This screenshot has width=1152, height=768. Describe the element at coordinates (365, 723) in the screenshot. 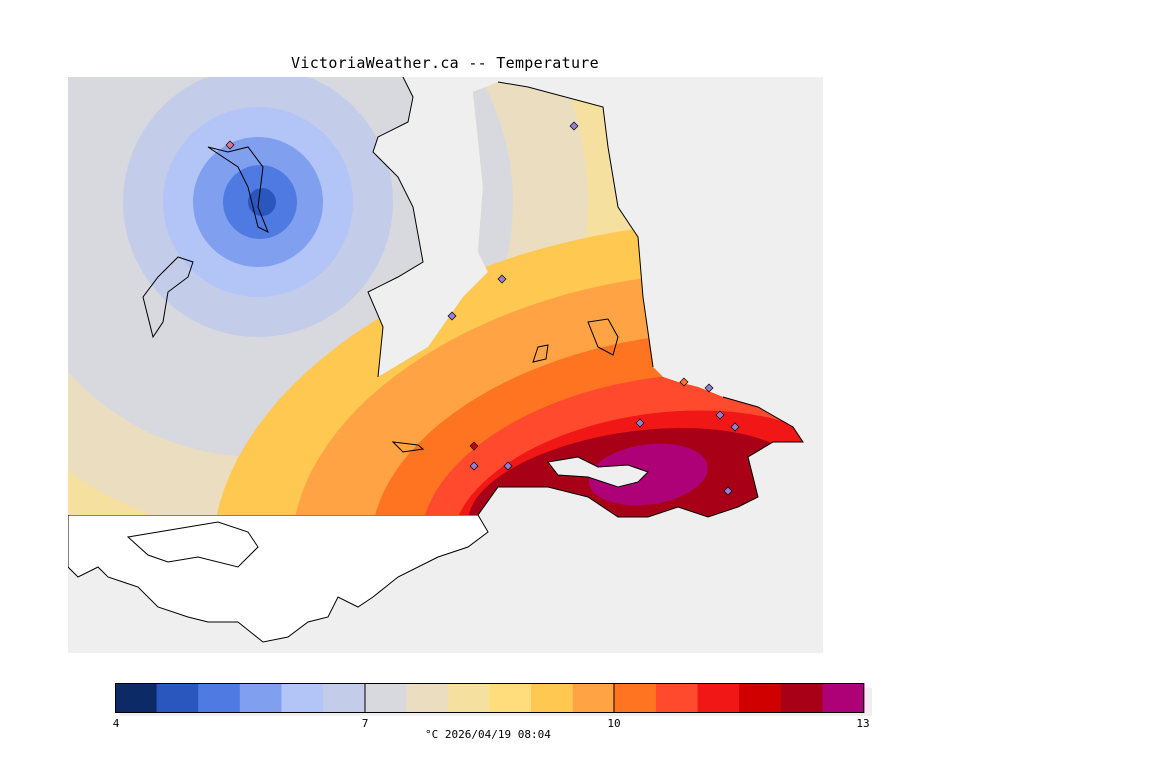

I see `colorbar-tick: 7` at that location.